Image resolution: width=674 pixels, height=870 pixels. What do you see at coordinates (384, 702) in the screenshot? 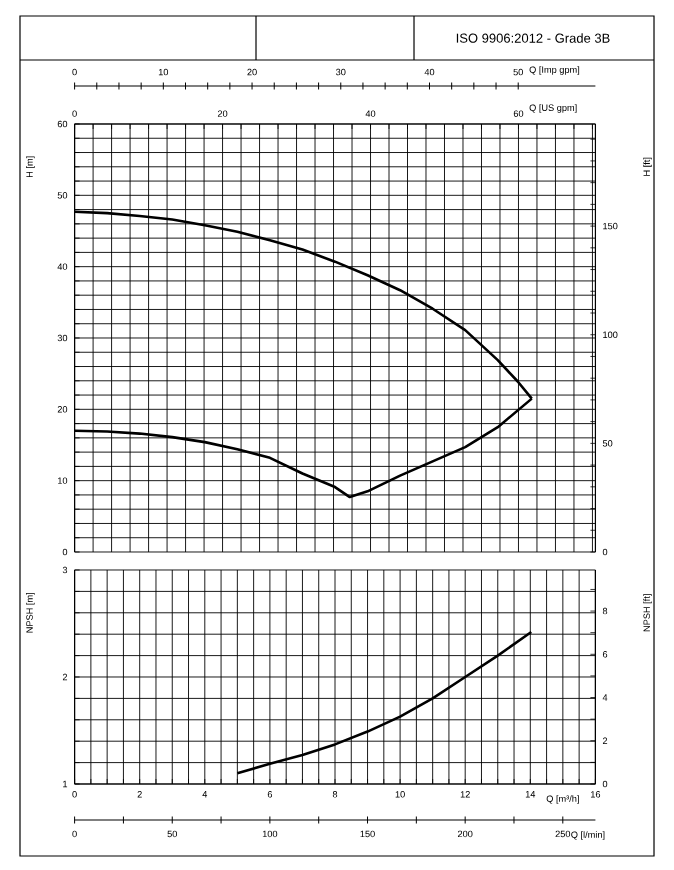
I see `line-series` at bounding box center [384, 702].